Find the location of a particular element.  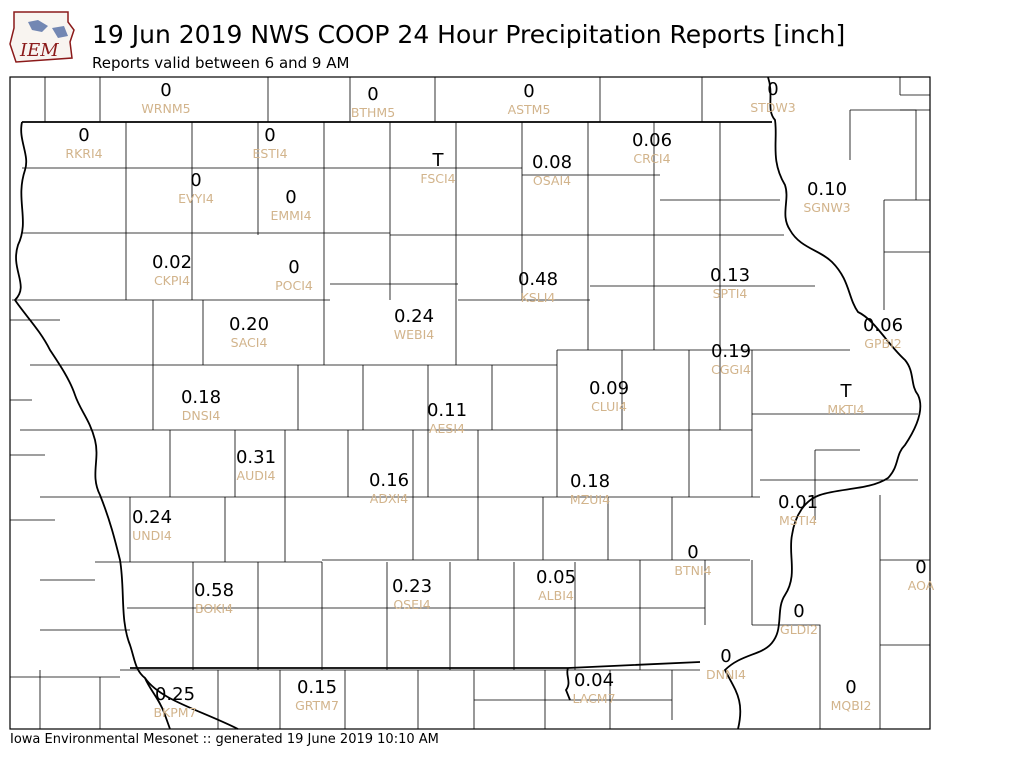

station-value: 0.15 is located at coordinates (317, 687).